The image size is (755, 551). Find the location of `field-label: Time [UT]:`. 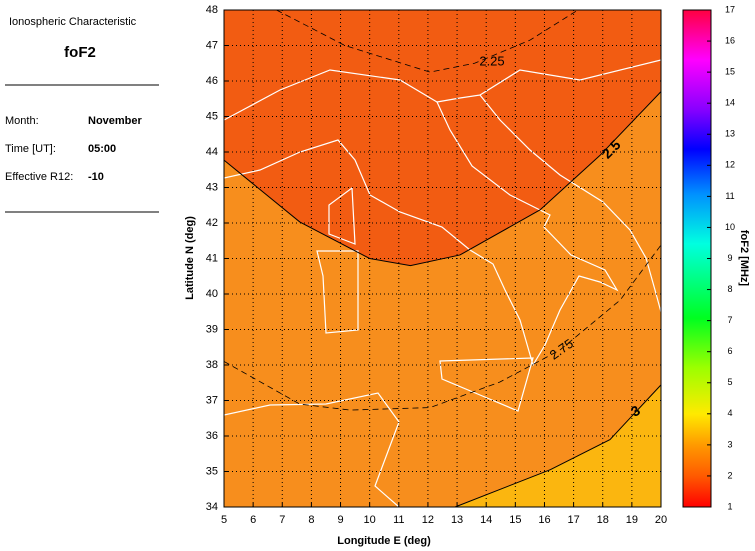

field-label: Time [UT]: is located at coordinates (30, 149).